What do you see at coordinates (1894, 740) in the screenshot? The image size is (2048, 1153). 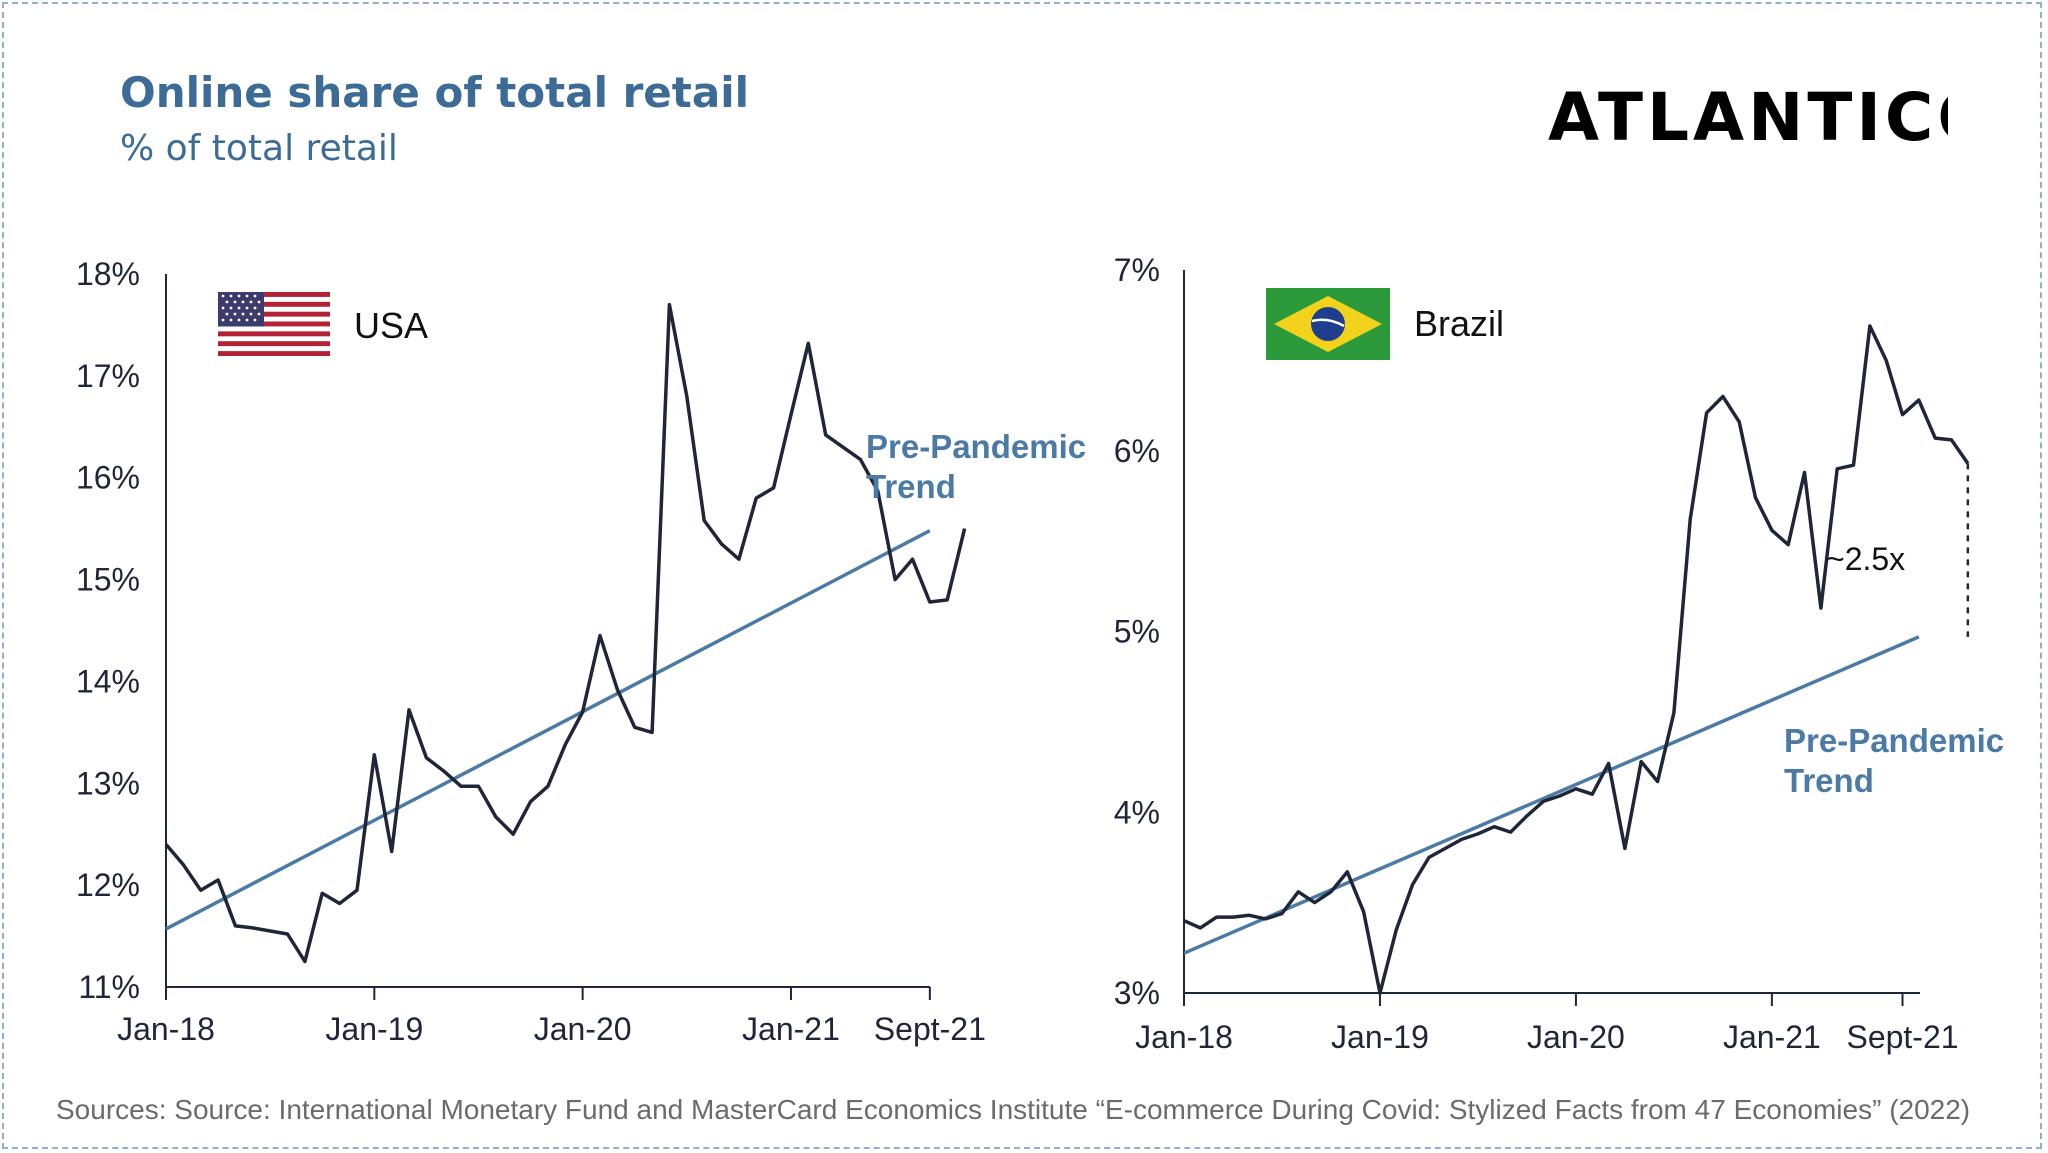 I see `brazil-trend-label-line1: Pre-Pandemic` at bounding box center [1894, 740].